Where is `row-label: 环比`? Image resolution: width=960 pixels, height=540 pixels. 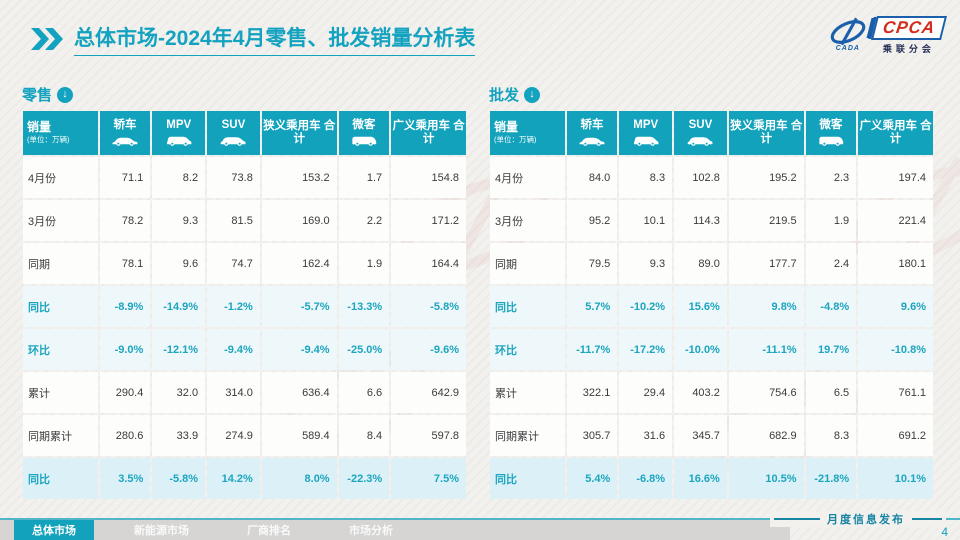 row-label: 环比 is located at coordinates (60, 349).